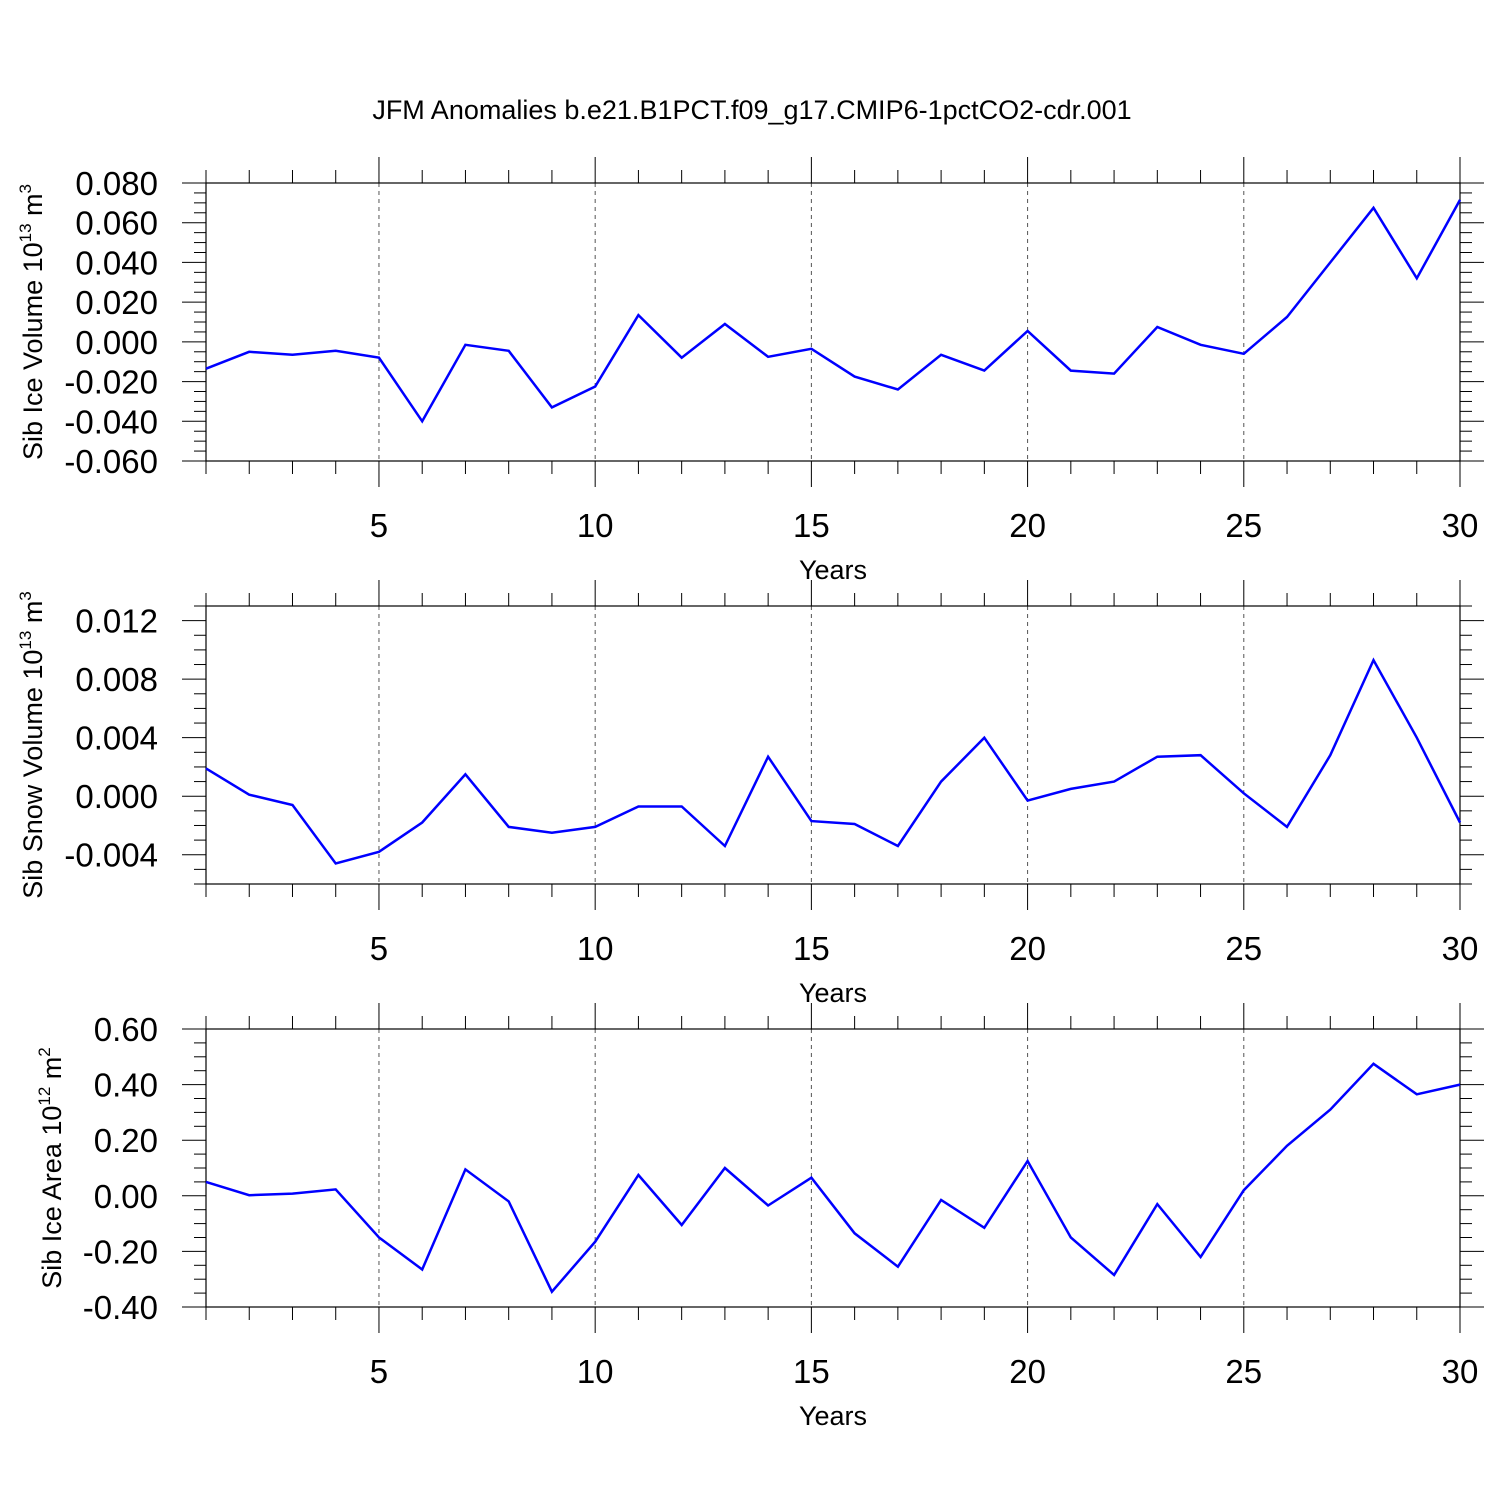 The image size is (1500, 1500). Describe the element at coordinates (116, 223) in the screenshot. I see `y-tick-label: 0.060` at that location.